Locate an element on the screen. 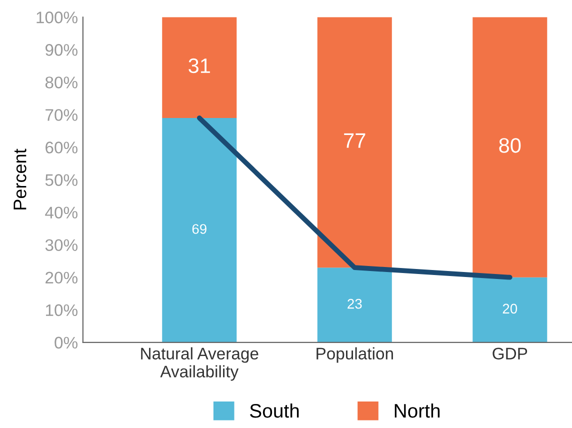 The image size is (572, 428). data-label: 69 is located at coordinates (199, 229).